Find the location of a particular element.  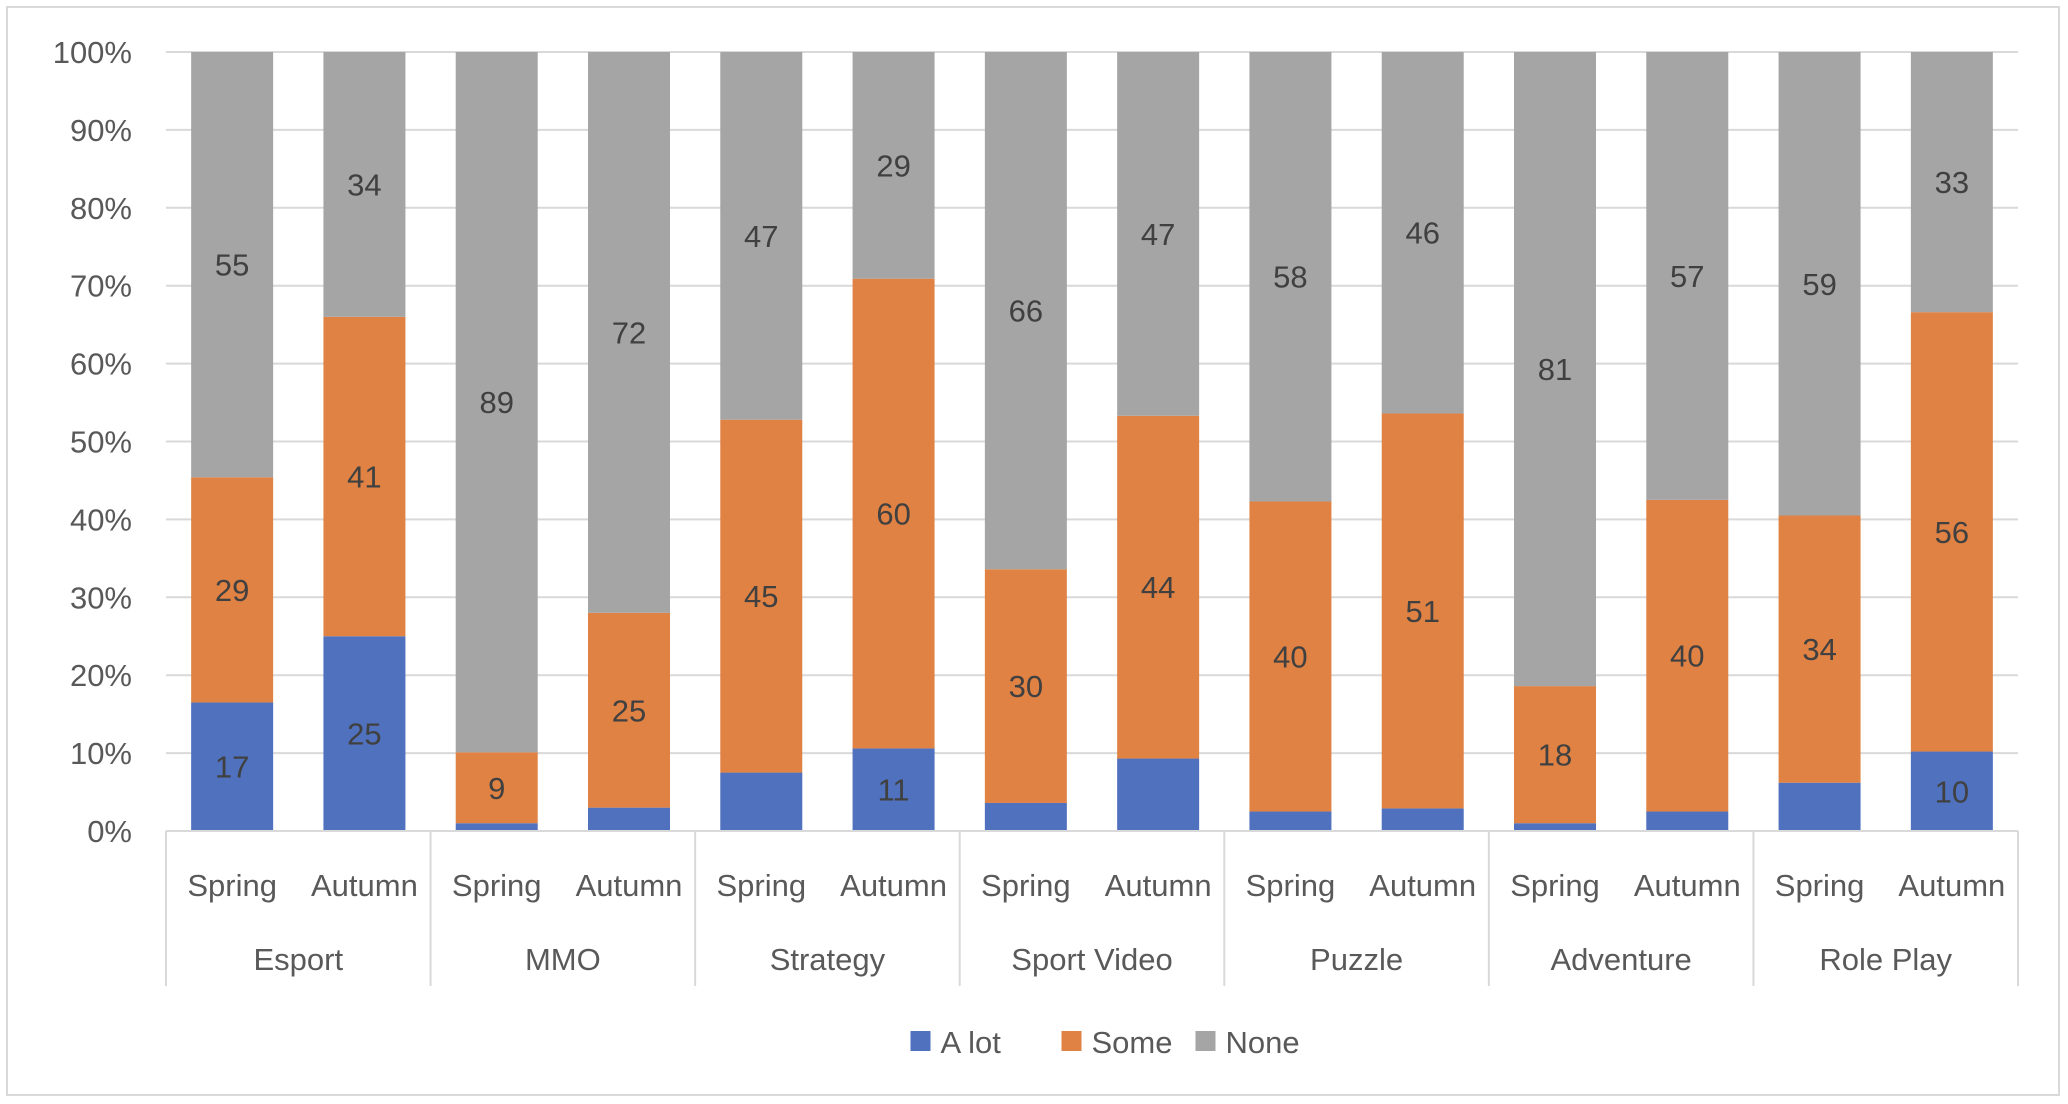

y-tick-label: 90% is located at coordinates (101, 130).